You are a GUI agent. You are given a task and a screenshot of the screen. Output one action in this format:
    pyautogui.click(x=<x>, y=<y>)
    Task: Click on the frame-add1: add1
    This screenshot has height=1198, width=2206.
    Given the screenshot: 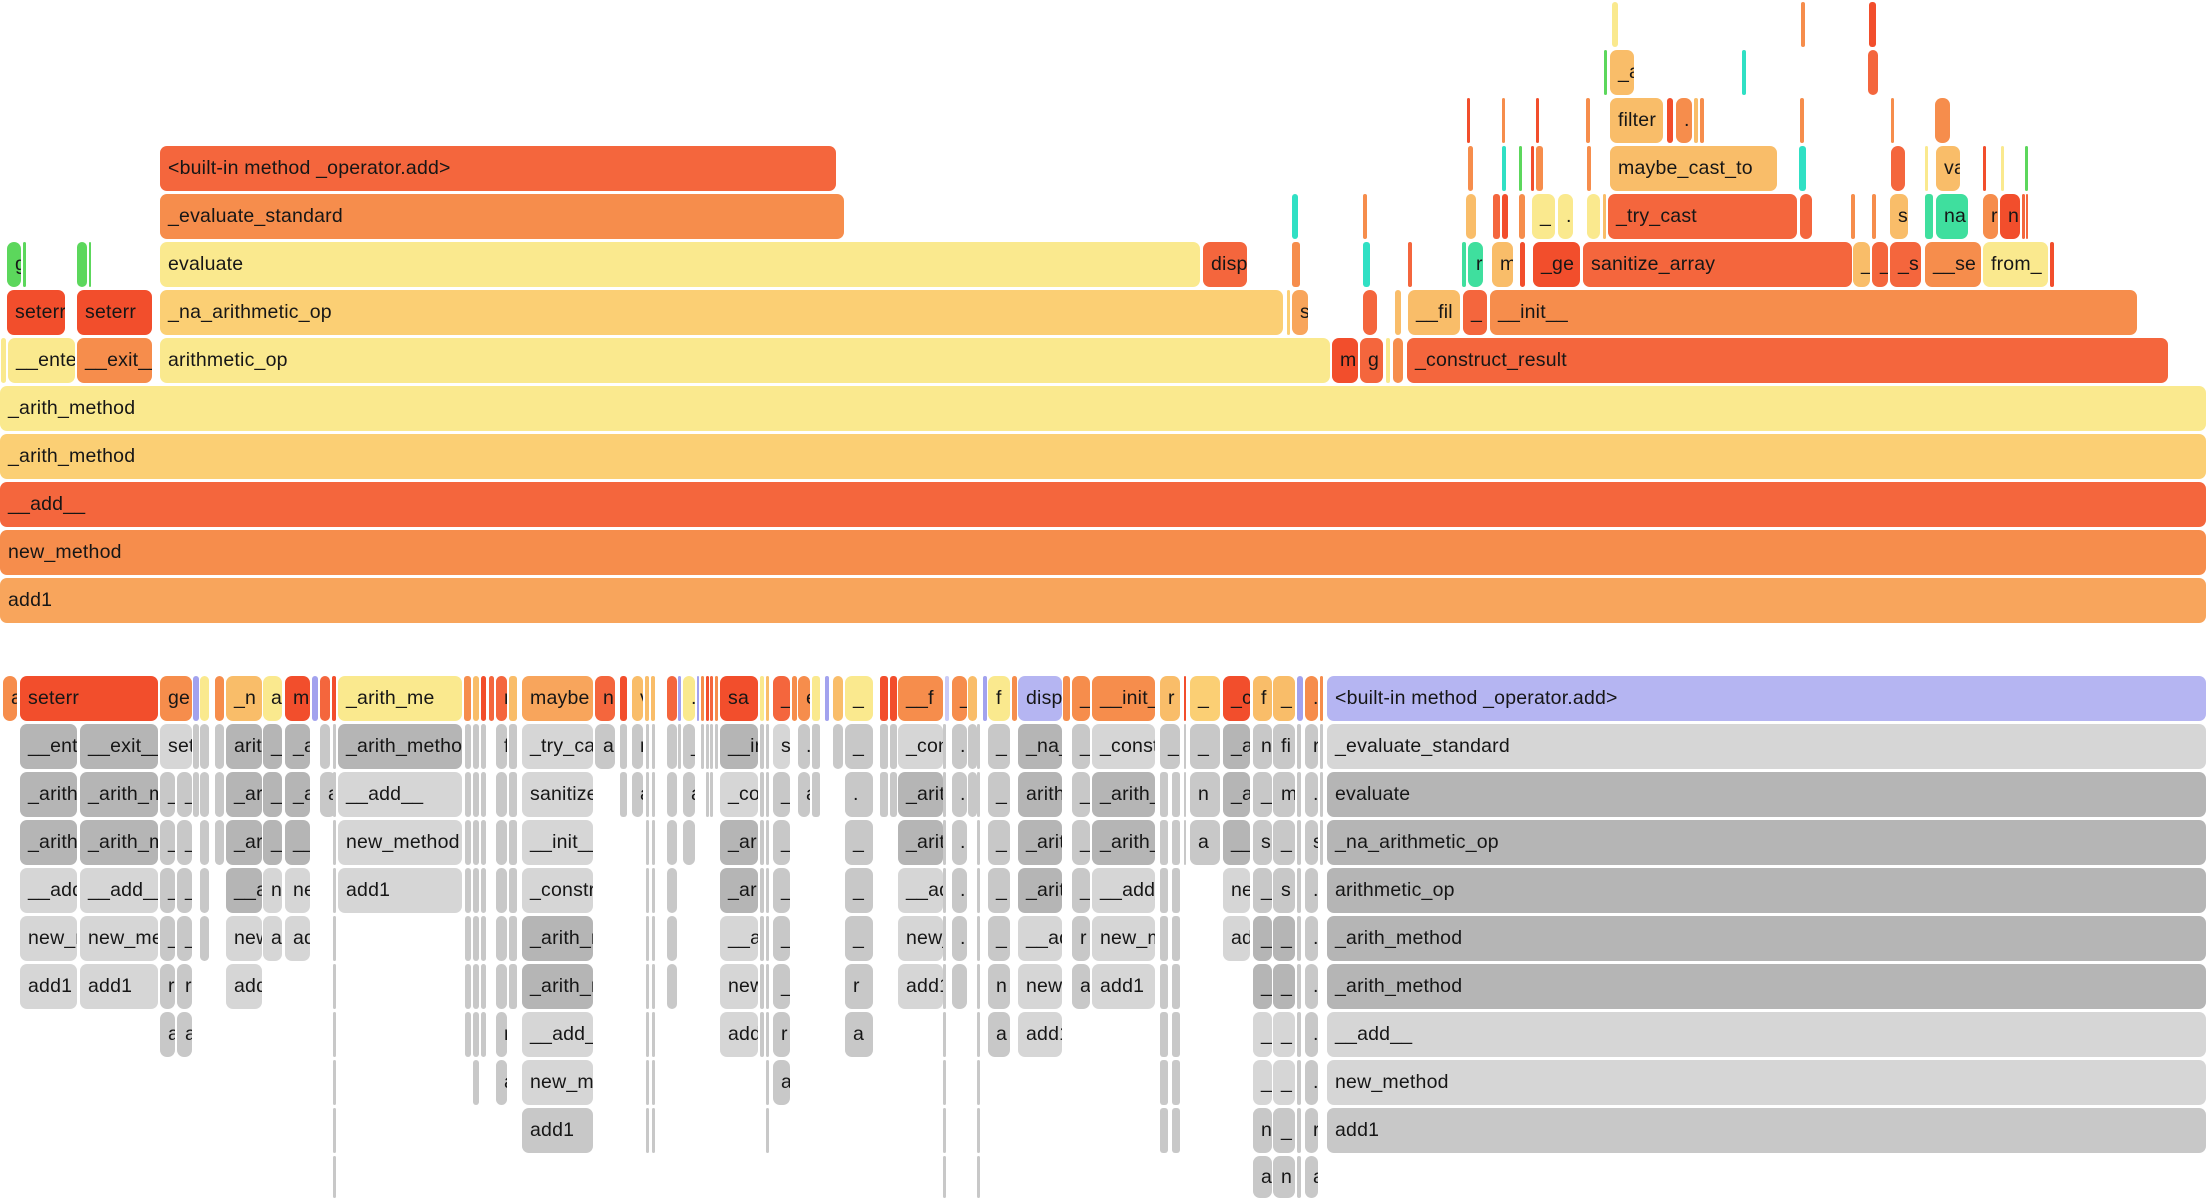 What is the action you would take?
    pyautogui.click(x=557, y=1130)
    